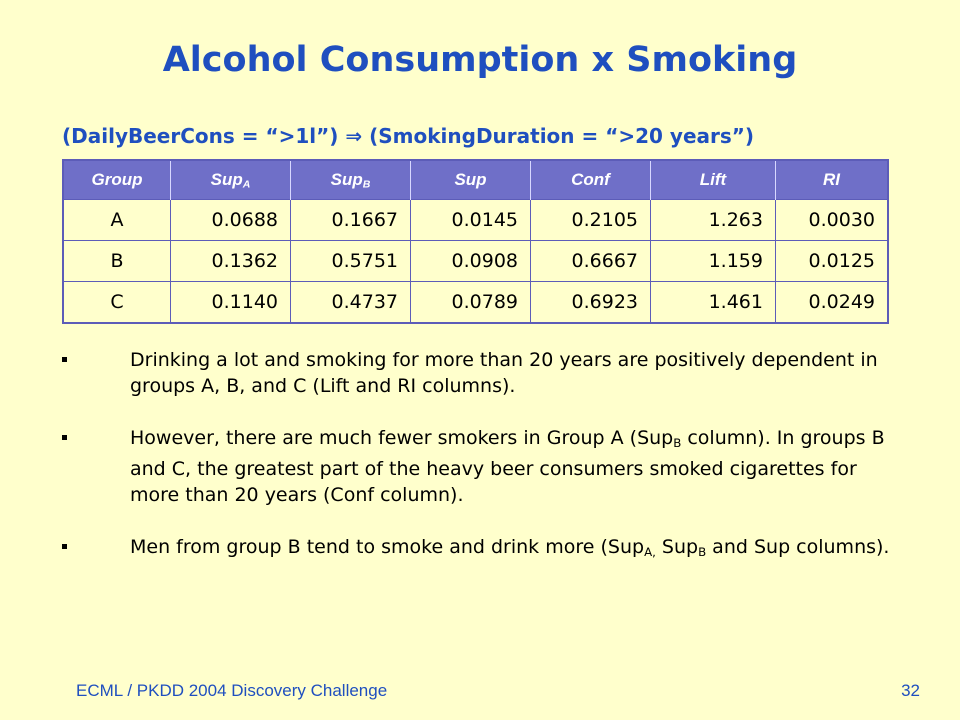 Image resolution: width=960 pixels, height=720 pixels. I want to click on footer-conference: ECML / PKDD 2004 Discovery Challenge, so click(232, 690).